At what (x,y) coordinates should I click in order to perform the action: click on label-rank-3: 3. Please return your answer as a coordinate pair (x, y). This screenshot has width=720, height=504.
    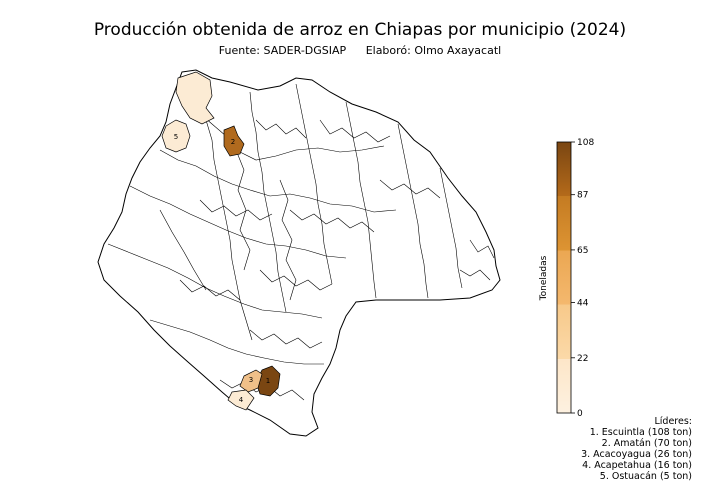
    Looking at the image, I should click on (251, 380).